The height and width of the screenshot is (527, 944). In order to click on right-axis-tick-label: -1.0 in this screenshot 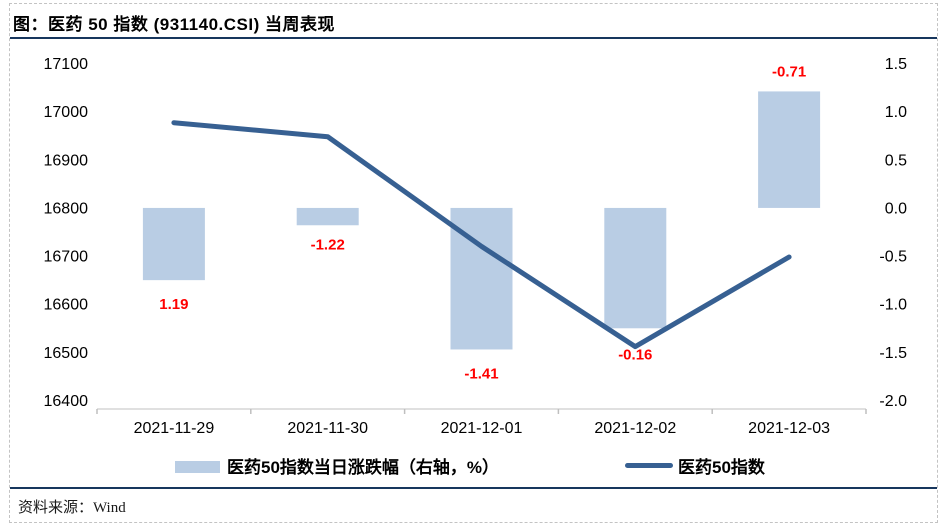, I will do `click(893, 305)`.